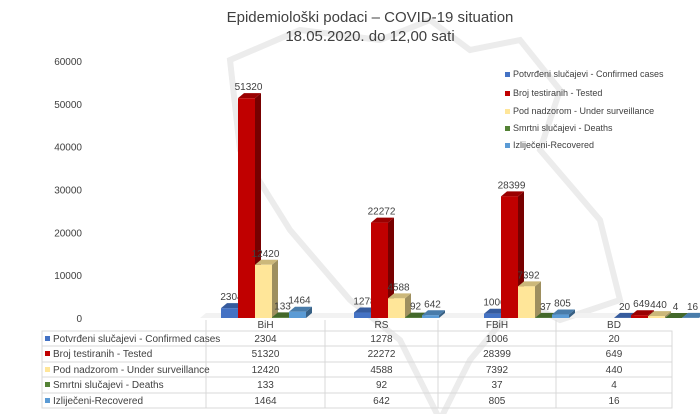 Image resolution: width=700 pixels, height=414 pixels. I want to click on table-cell: 1464, so click(265, 401).